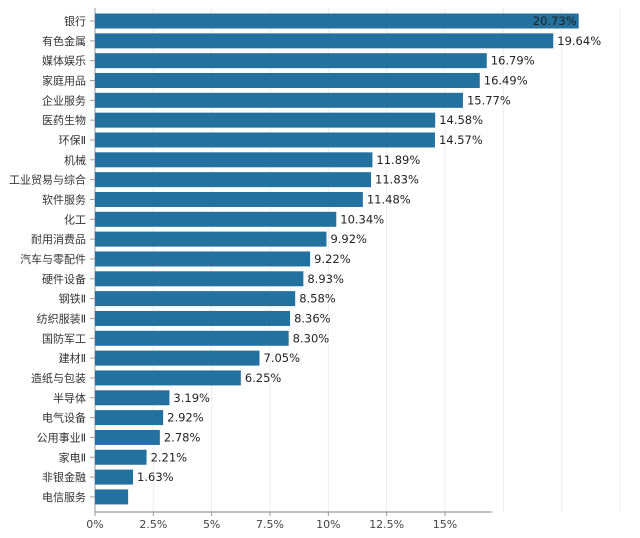  Describe the element at coordinates (64, 120) in the screenshot. I see `category-label: 医药生物` at that location.